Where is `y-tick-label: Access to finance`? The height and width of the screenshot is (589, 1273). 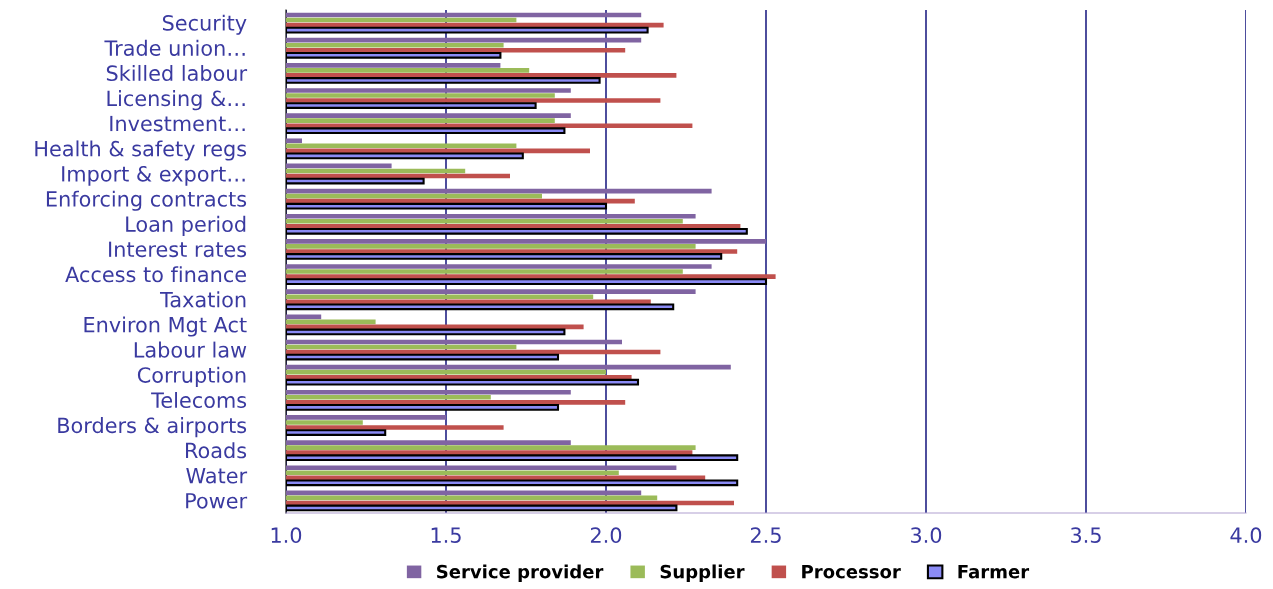 y-tick-label: Access to finance is located at coordinates (155, 274).